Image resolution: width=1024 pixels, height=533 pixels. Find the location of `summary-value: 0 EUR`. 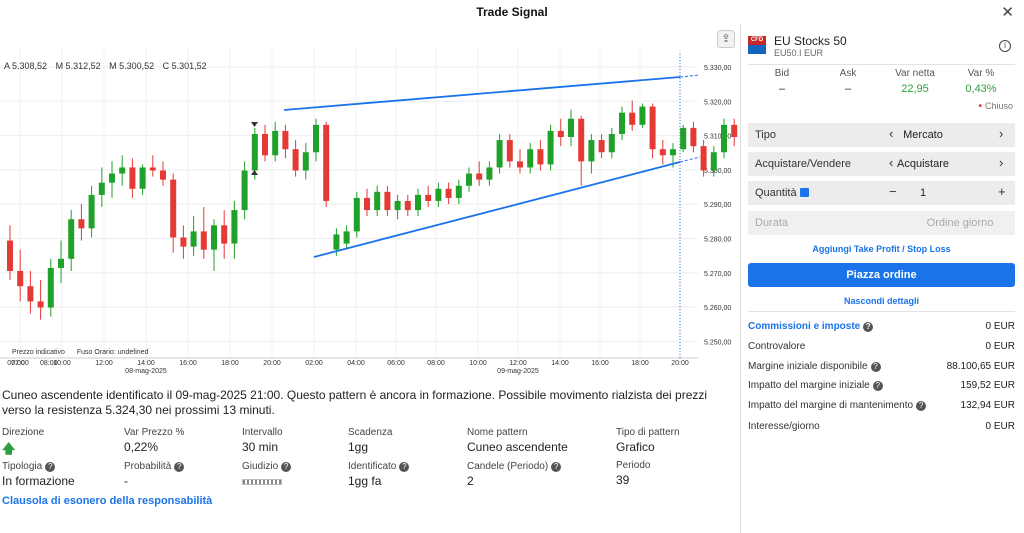

summary-value: 0 EUR is located at coordinates (1000, 326).